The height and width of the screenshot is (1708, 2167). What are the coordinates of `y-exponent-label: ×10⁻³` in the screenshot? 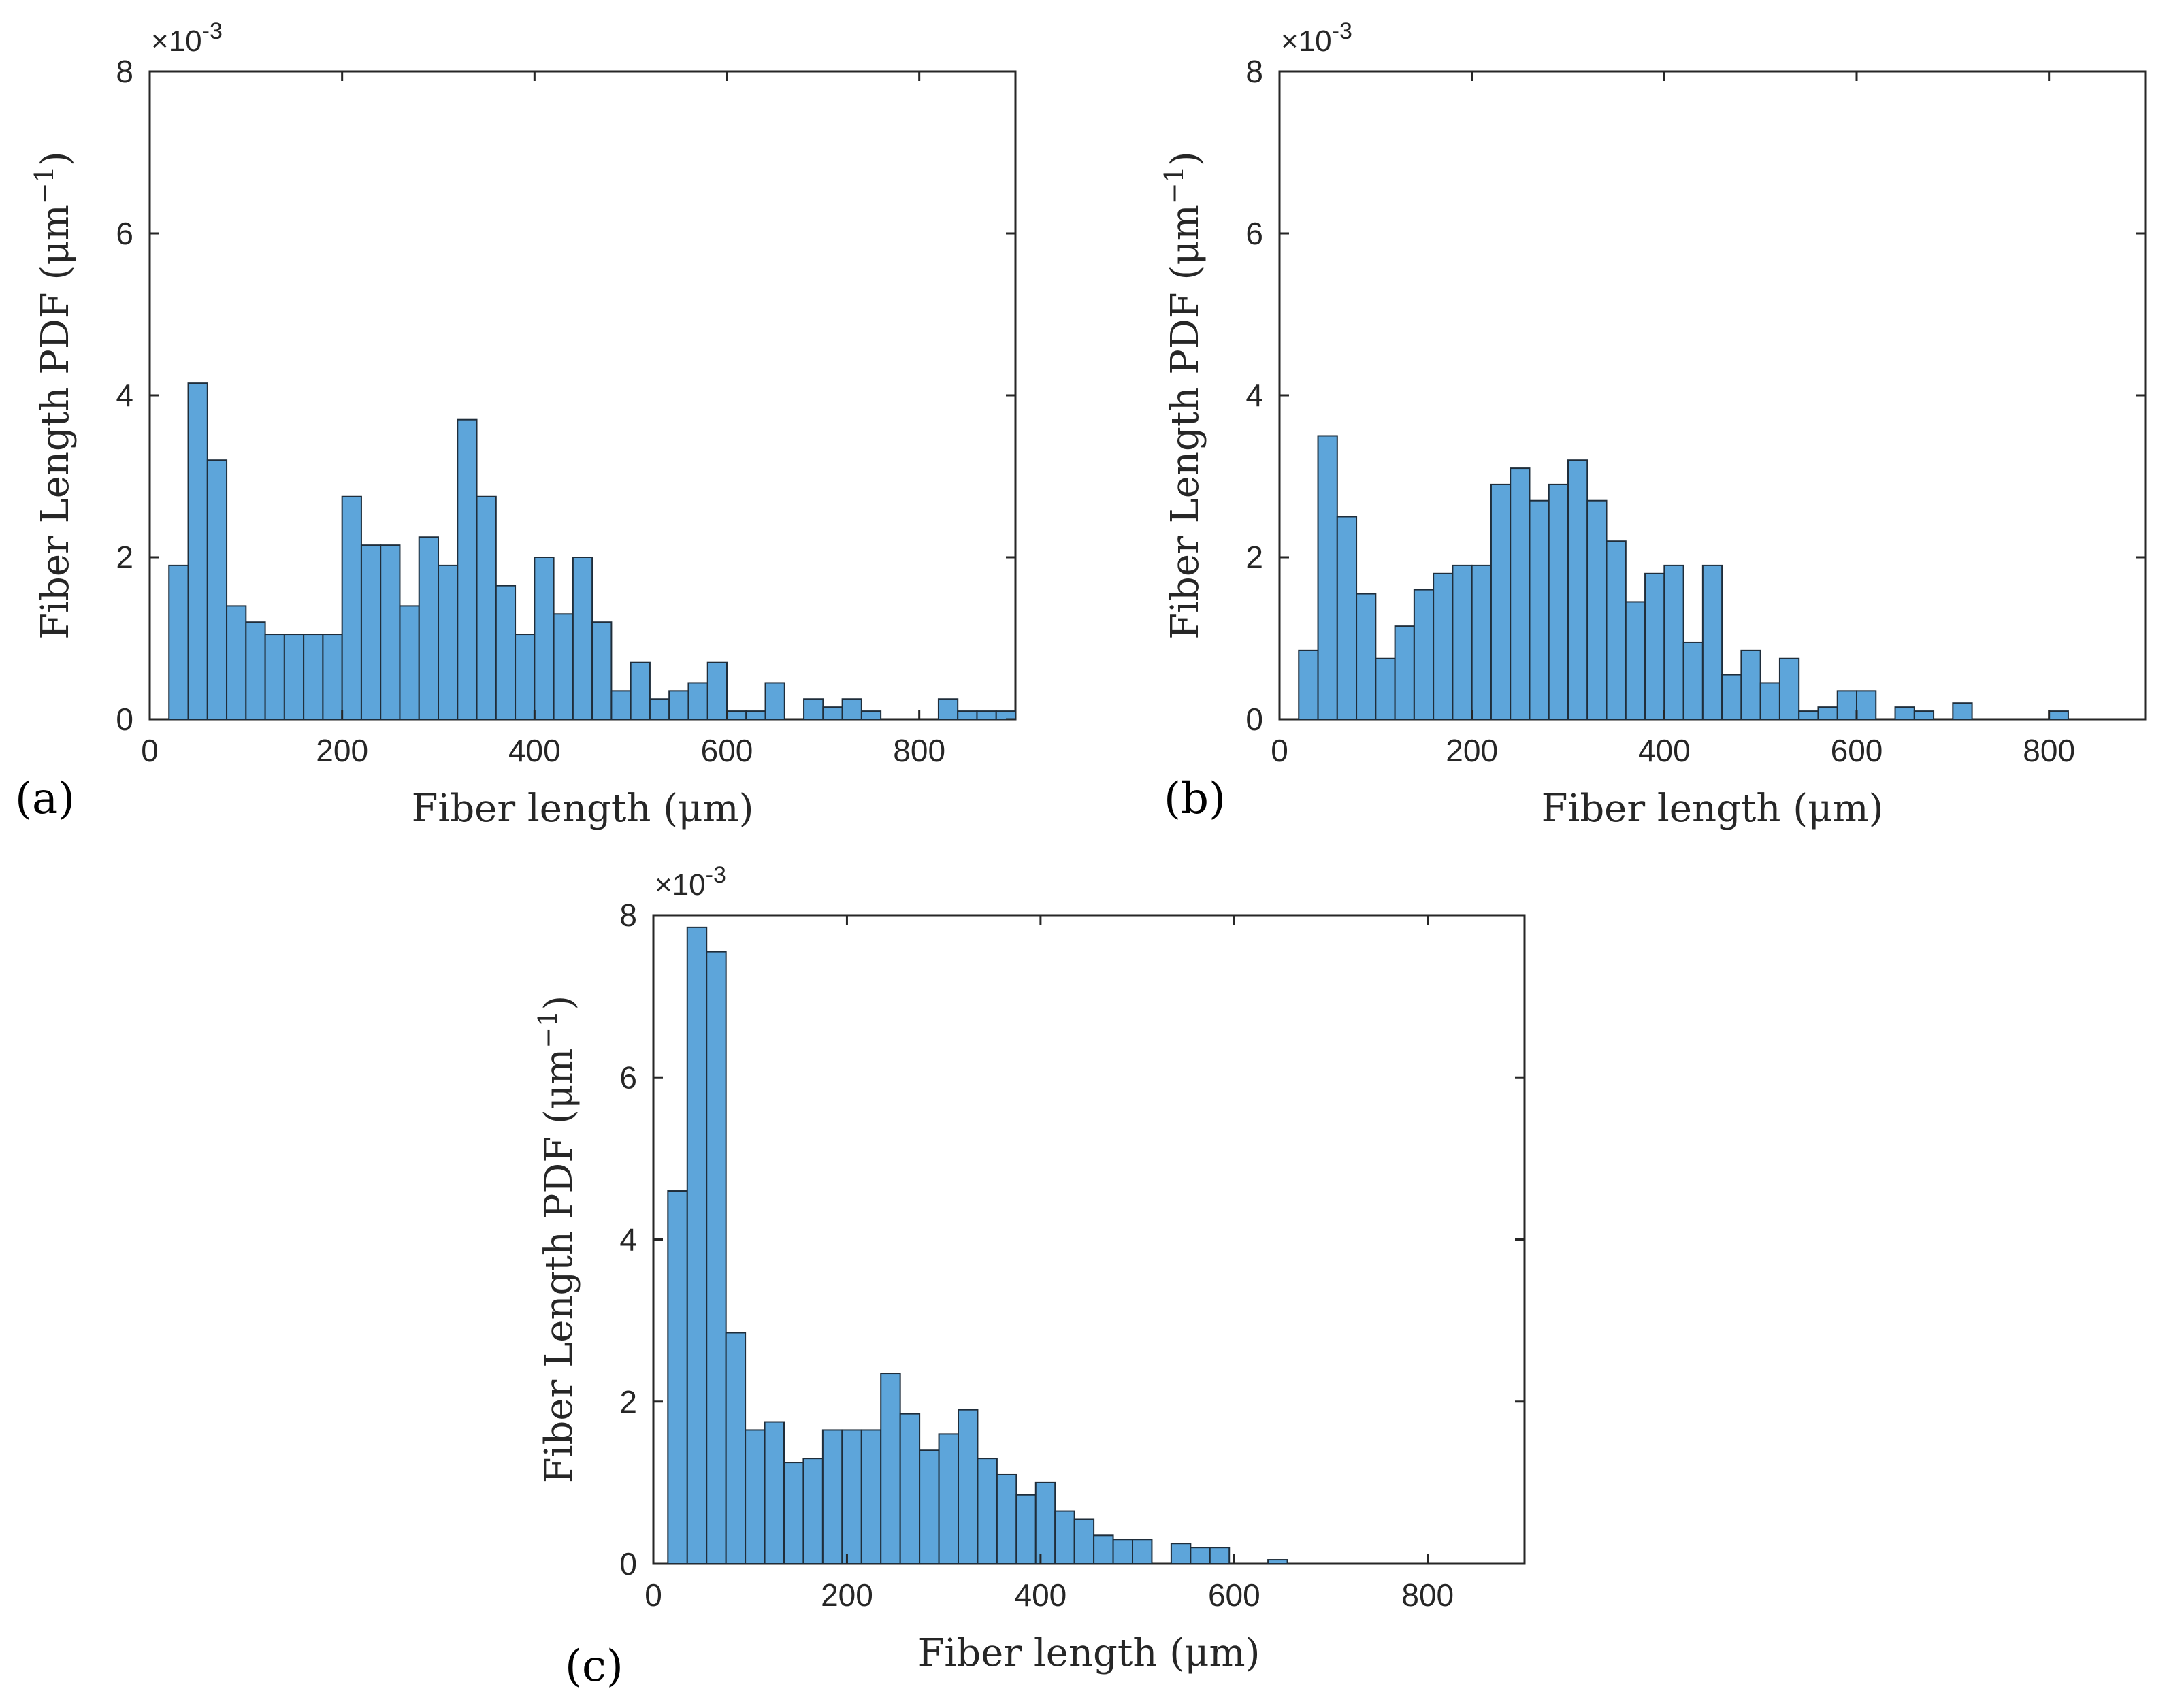 It's located at (1316, 38).